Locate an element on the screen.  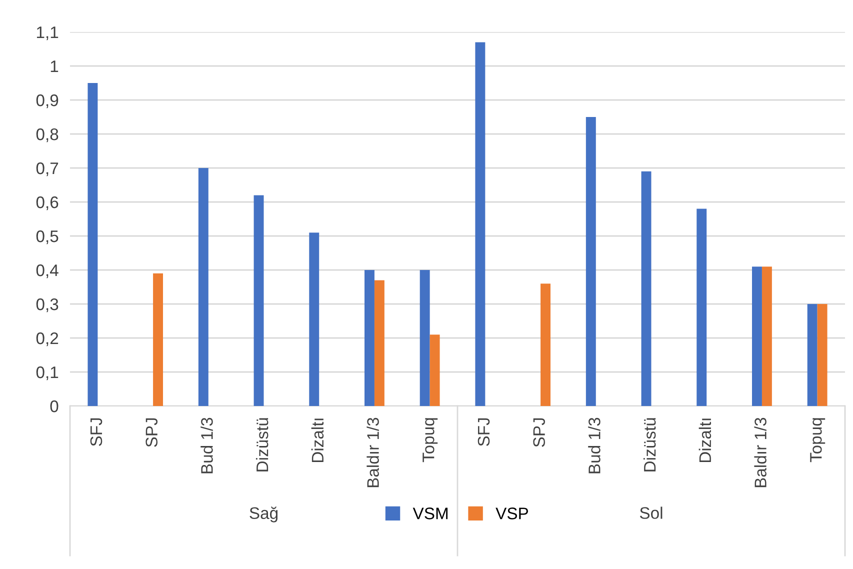
legend-label: VSP is located at coordinates (512, 514).